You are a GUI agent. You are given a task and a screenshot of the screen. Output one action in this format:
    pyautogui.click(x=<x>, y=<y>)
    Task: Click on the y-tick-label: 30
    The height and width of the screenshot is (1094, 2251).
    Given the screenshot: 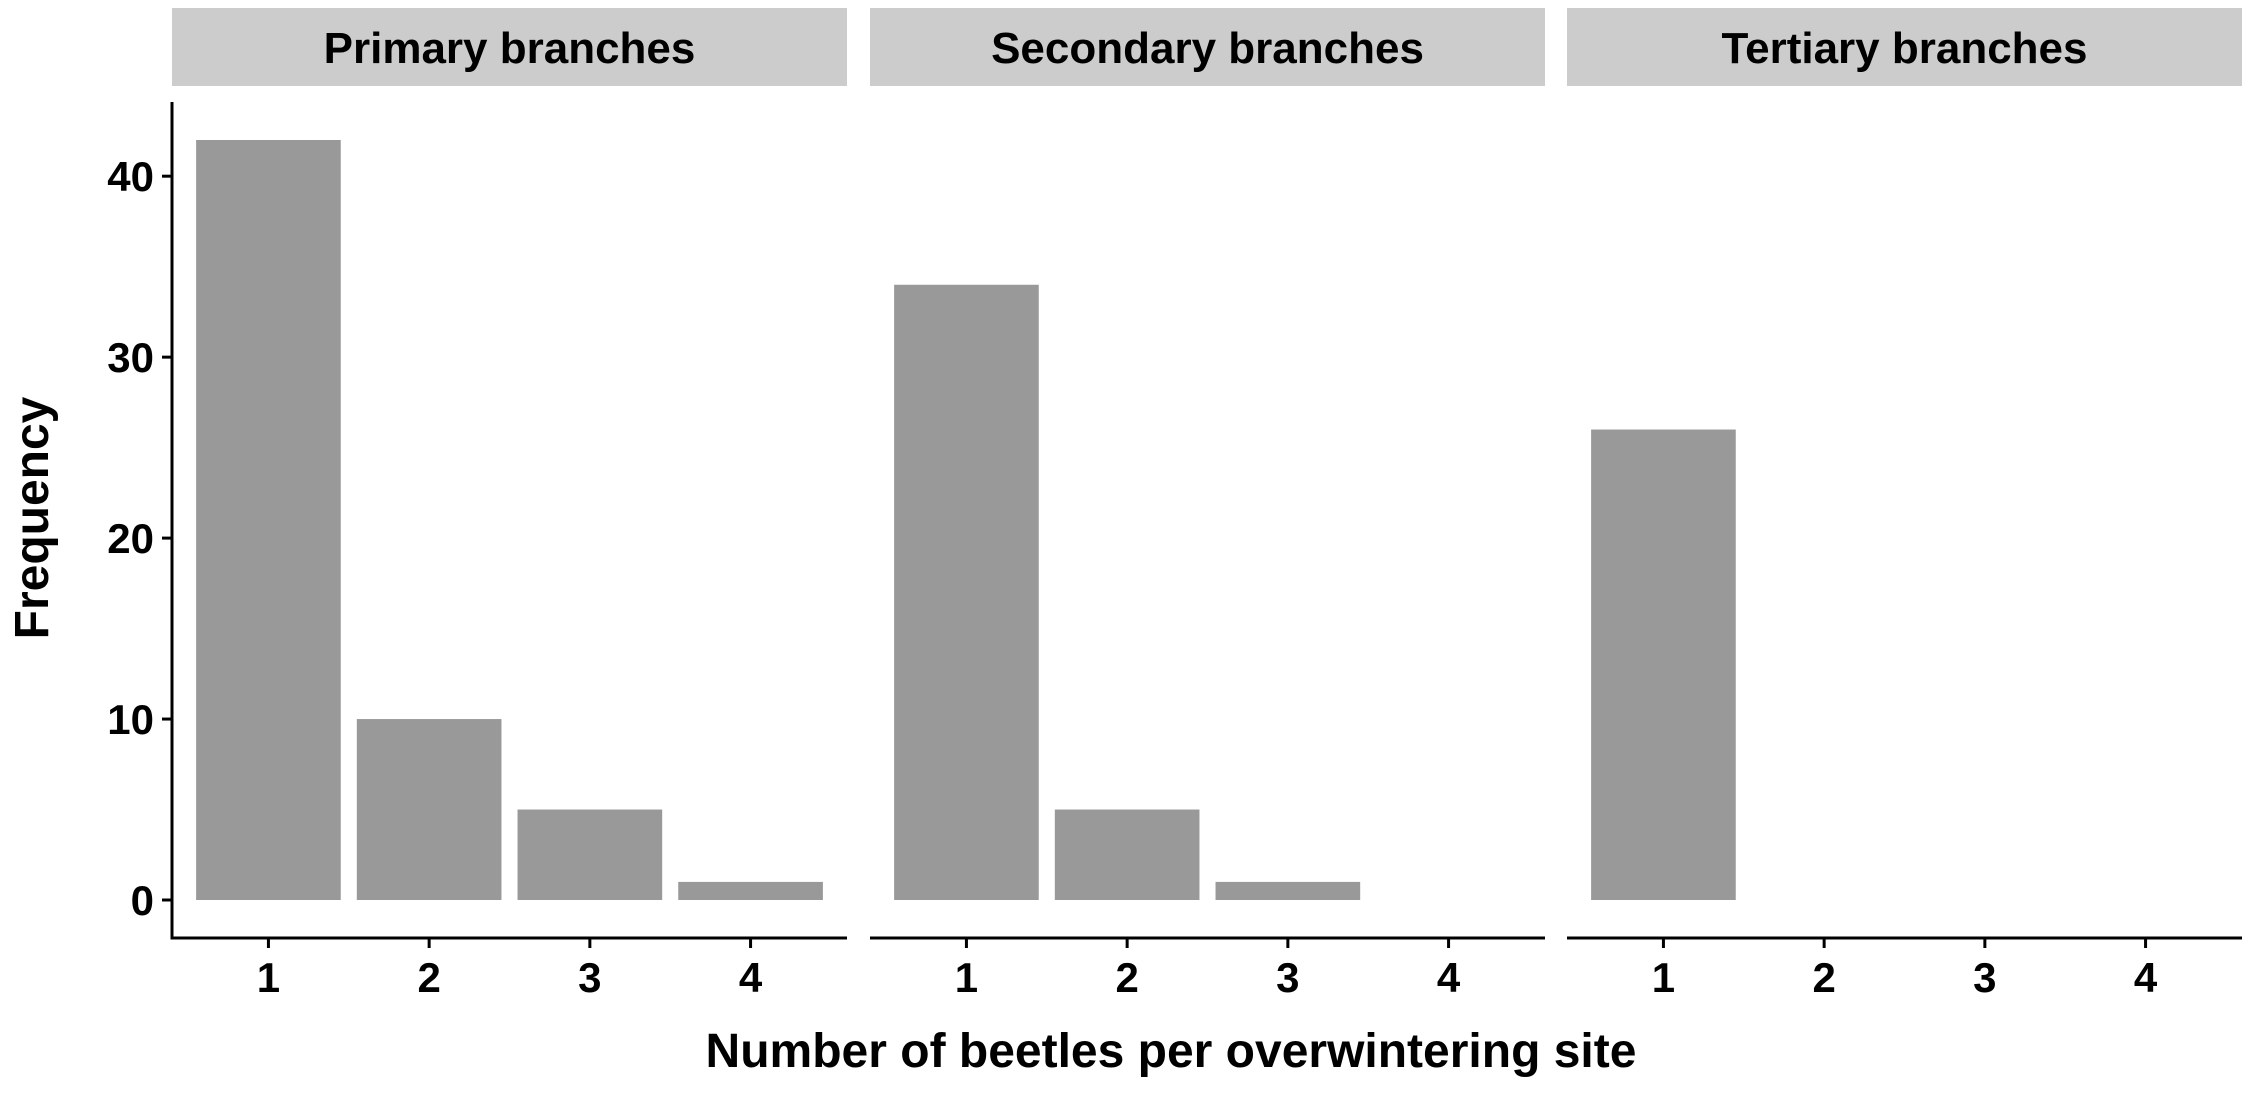 What is the action you would take?
    pyautogui.click(x=130, y=357)
    